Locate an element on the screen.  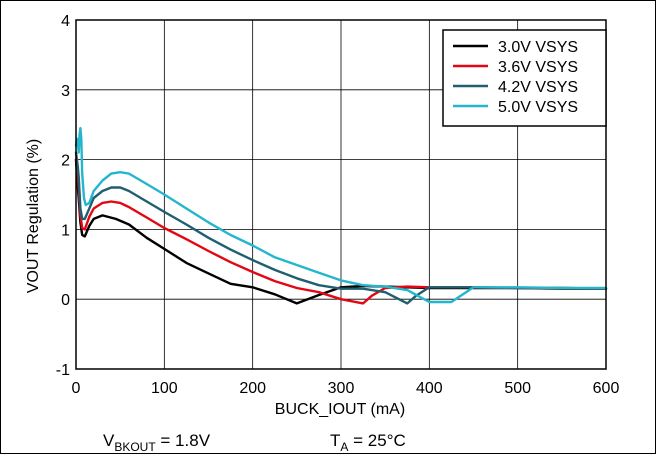
ta-condition: TA = 25°C is located at coordinates (368, 442).